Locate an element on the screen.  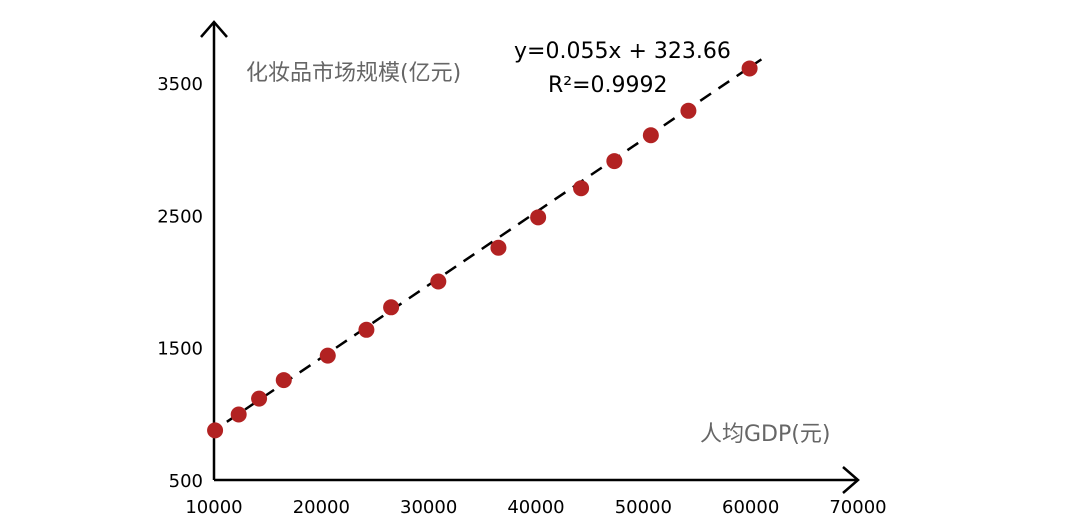
x-tick-label: 40000 is located at coordinates (535, 507).